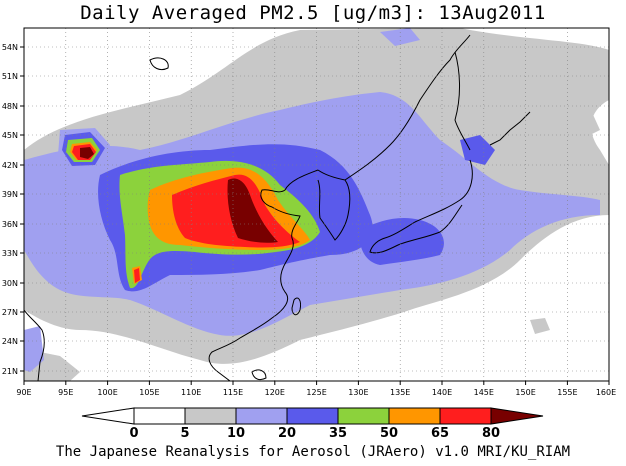 Image resolution: width=626 pixels, height=466 pixels. I want to click on colorbar-arrow-high, so click(517, 416).